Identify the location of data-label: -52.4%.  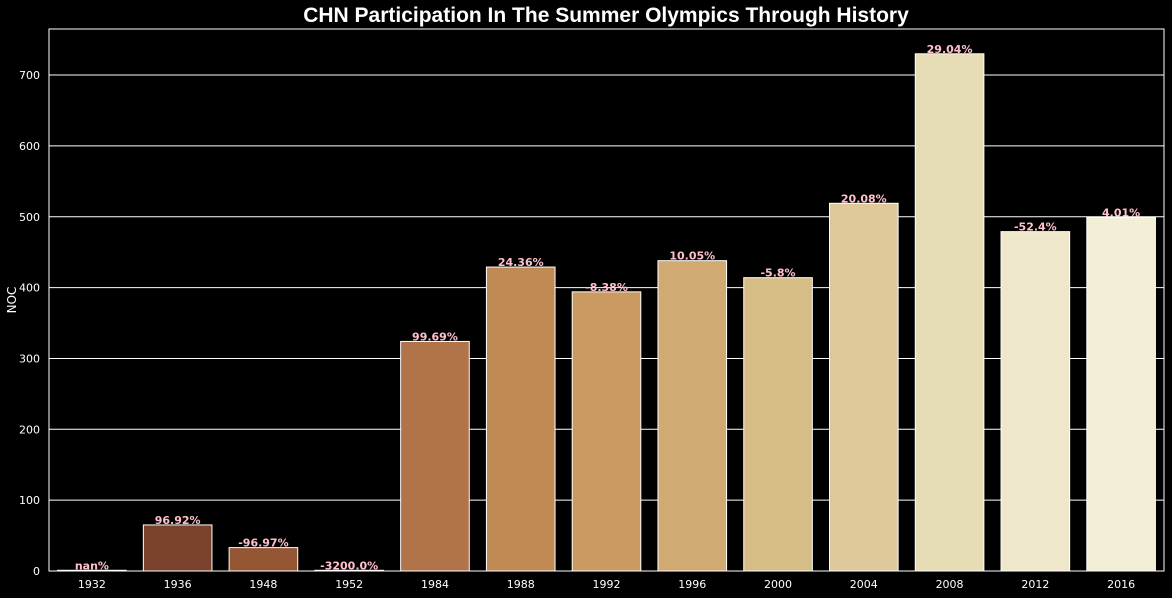
(1035, 227).